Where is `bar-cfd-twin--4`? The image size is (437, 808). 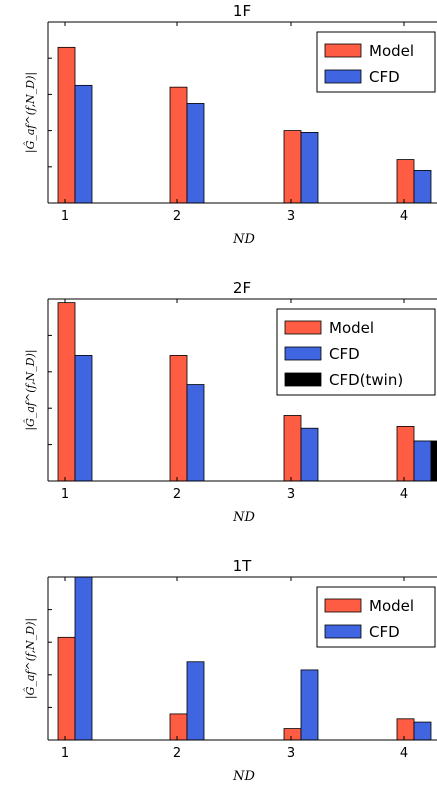 bar-cfd-twin--4 is located at coordinates (433, 461).